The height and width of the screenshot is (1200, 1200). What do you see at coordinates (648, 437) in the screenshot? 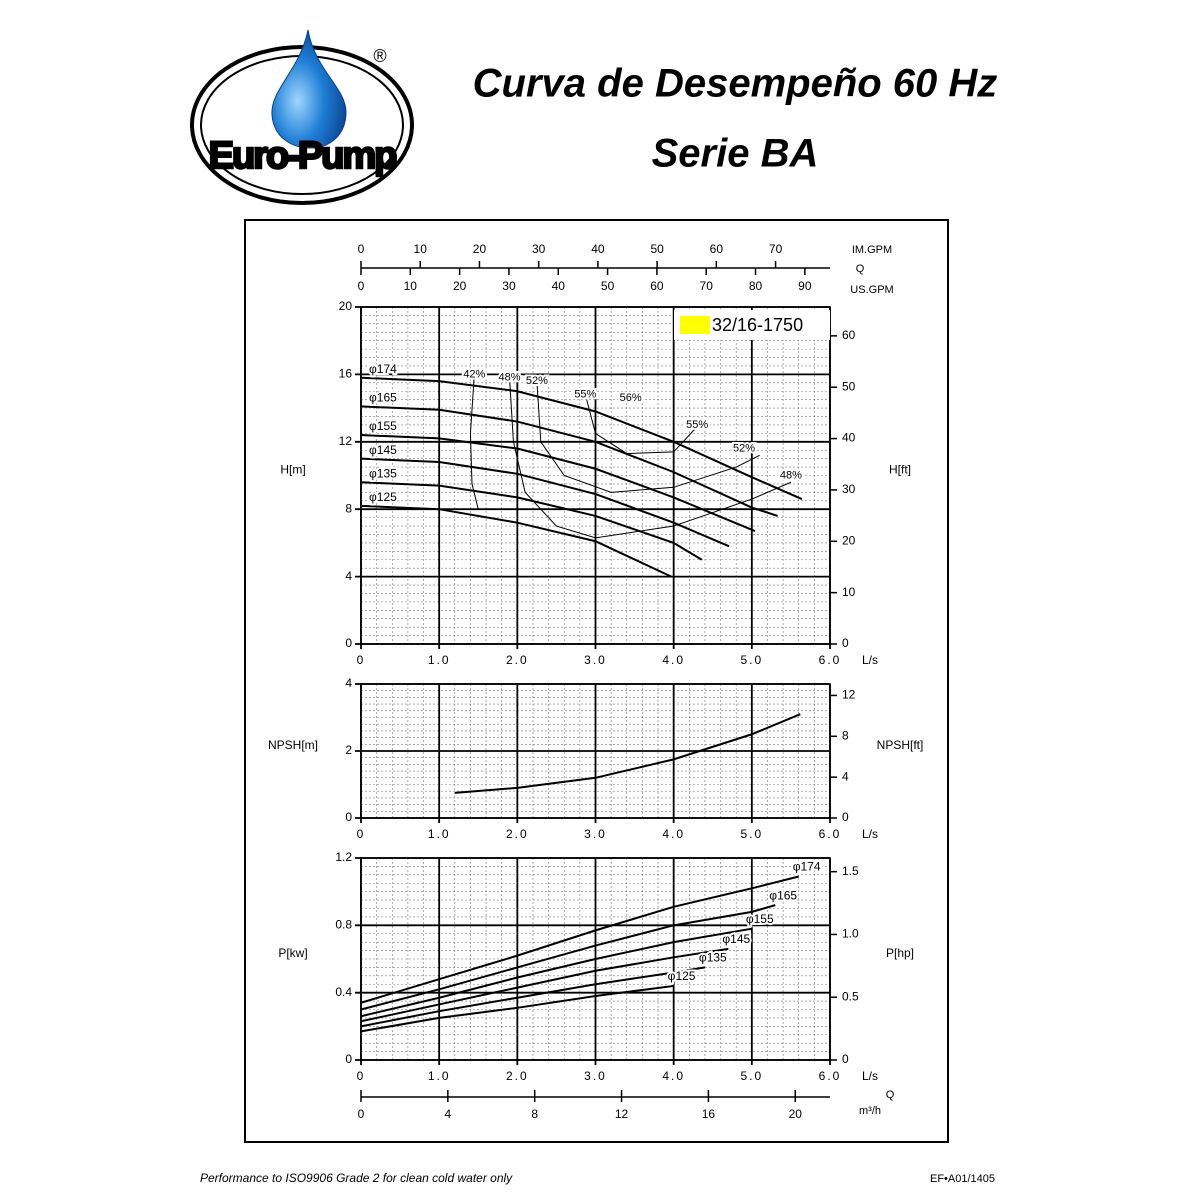
I see `efficiency-curve` at bounding box center [648, 437].